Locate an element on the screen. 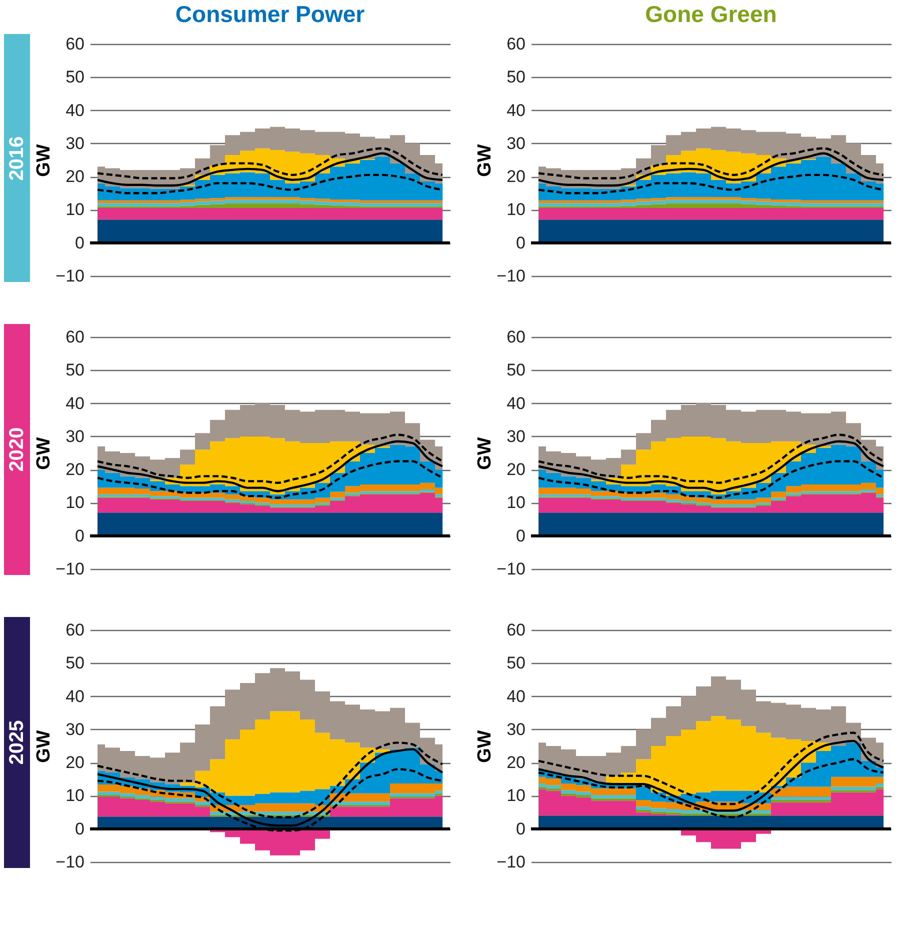  chart-title: Gone Green is located at coordinates (711, 14).